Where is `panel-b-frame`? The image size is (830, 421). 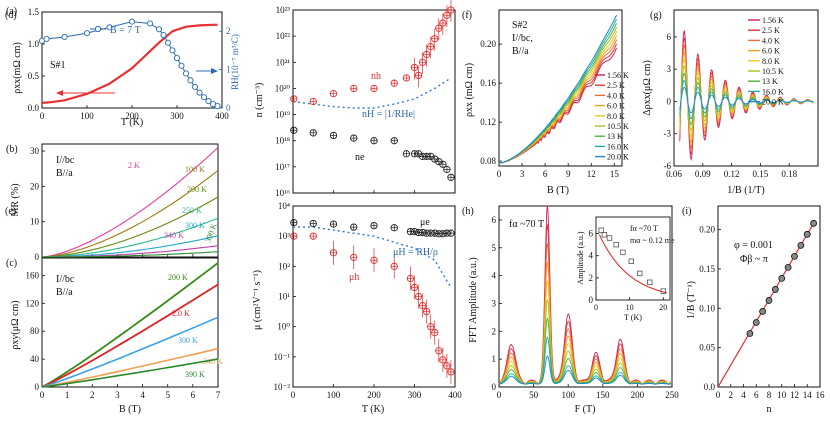
panel-b-frame is located at coordinates (130, 200).